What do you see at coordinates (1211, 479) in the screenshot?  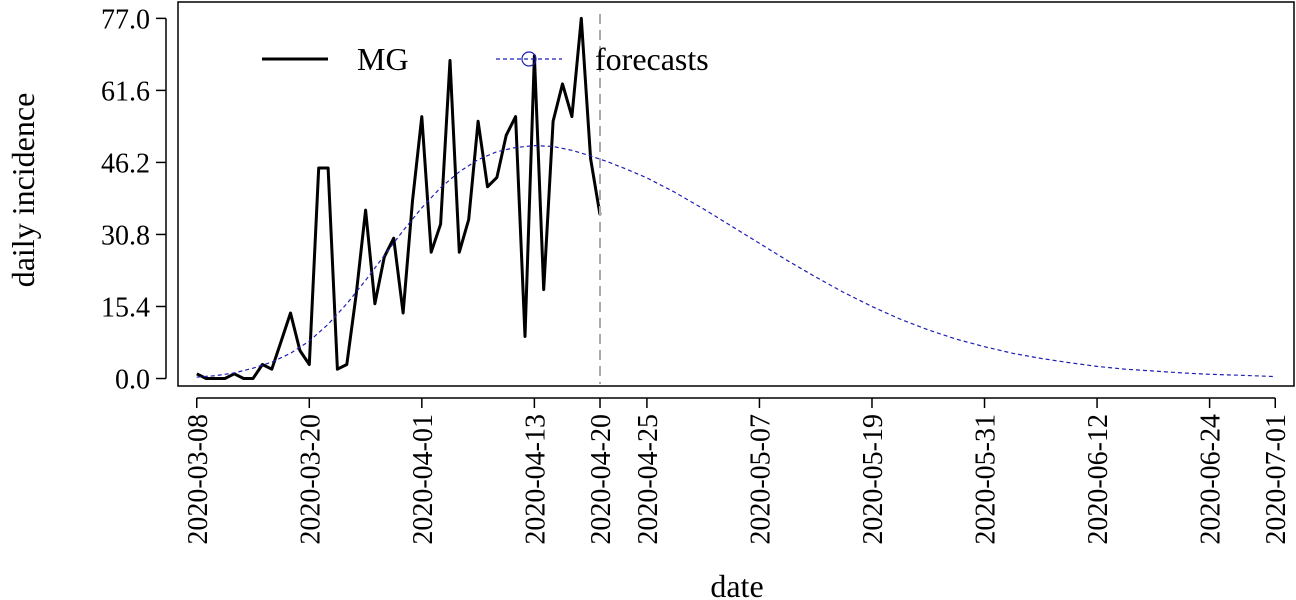 I see `x-tick-label: 2020-06-24` at bounding box center [1211, 479].